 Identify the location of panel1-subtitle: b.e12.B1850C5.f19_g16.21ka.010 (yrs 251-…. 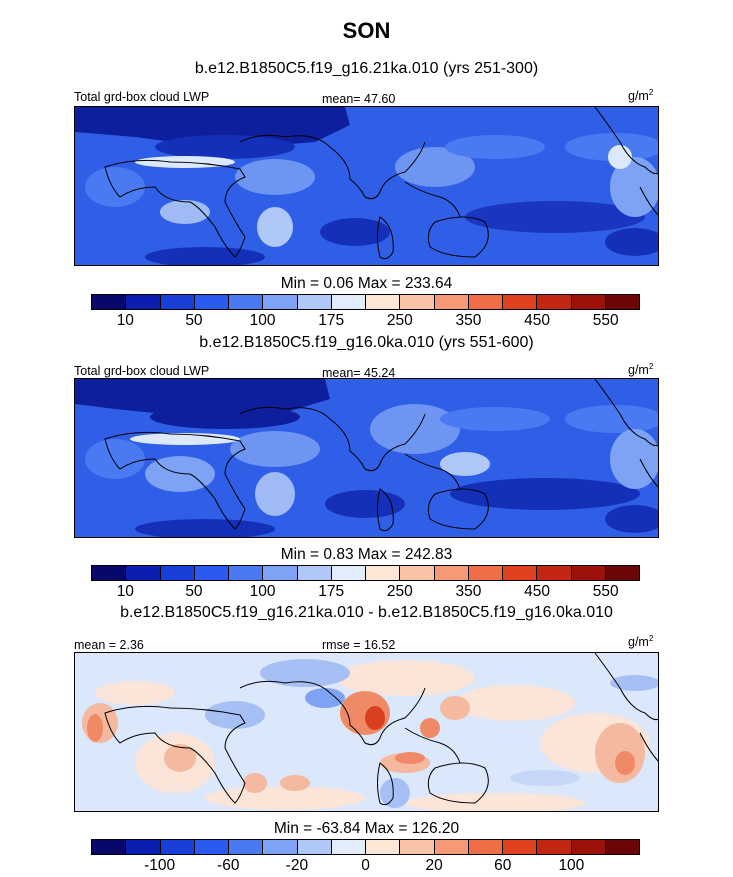
(366, 68).